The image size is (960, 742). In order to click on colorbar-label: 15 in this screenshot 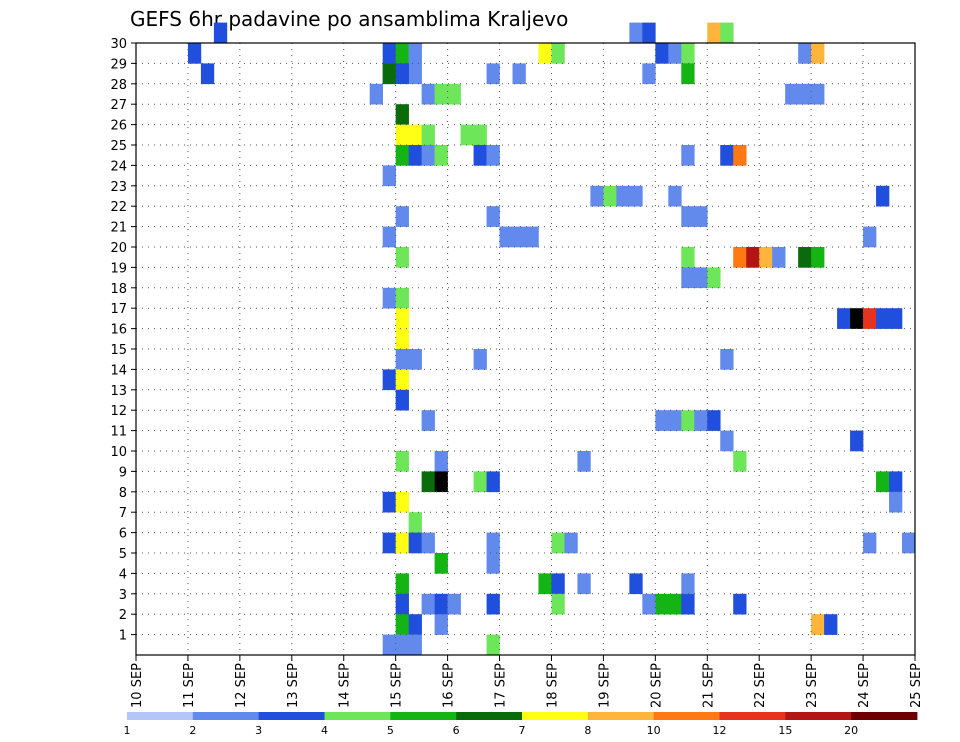, I will do `click(785, 730)`.